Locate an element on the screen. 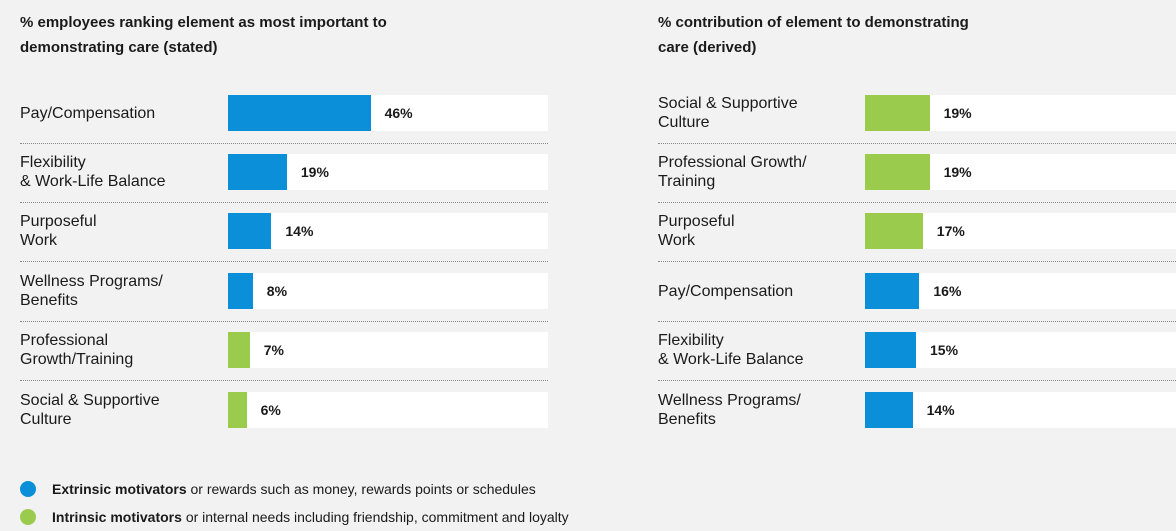  value-label: 8% is located at coordinates (277, 291).